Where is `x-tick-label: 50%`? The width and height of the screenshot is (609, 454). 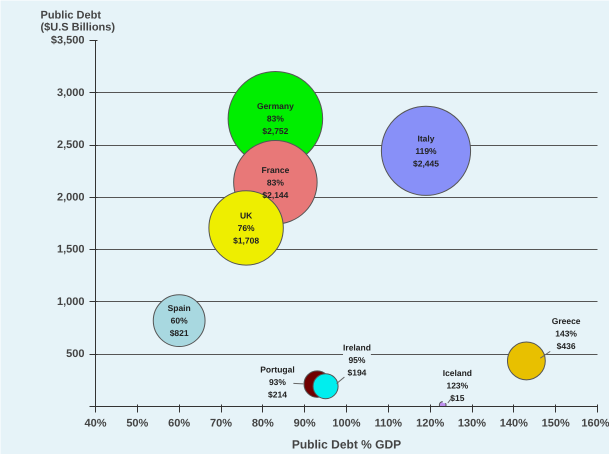 x-tick-label: 50% is located at coordinates (137, 424).